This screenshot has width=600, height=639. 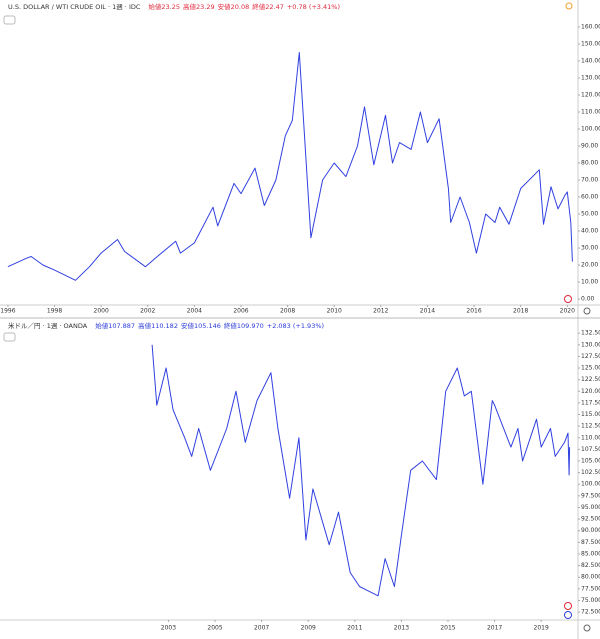 What do you see at coordinates (590, 129) in the screenshot?
I see `y-tick-label: 100.00` at bounding box center [590, 129].